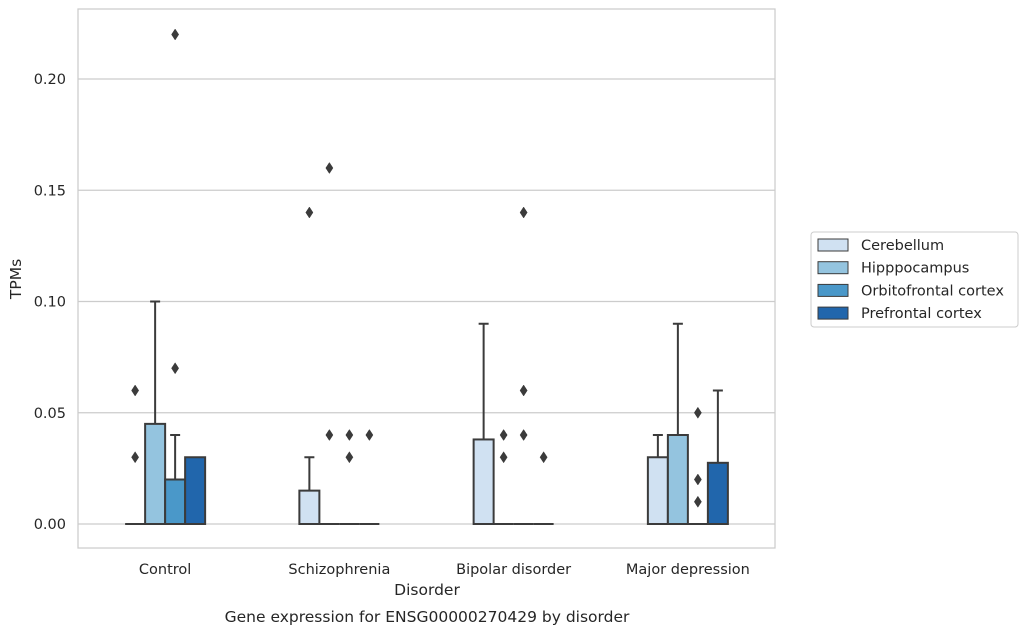 Image resolution: width=1028 pixels, height=634 pixels. I want to click on legend-label: Orbitofrontal cortex, so click(932, 291).